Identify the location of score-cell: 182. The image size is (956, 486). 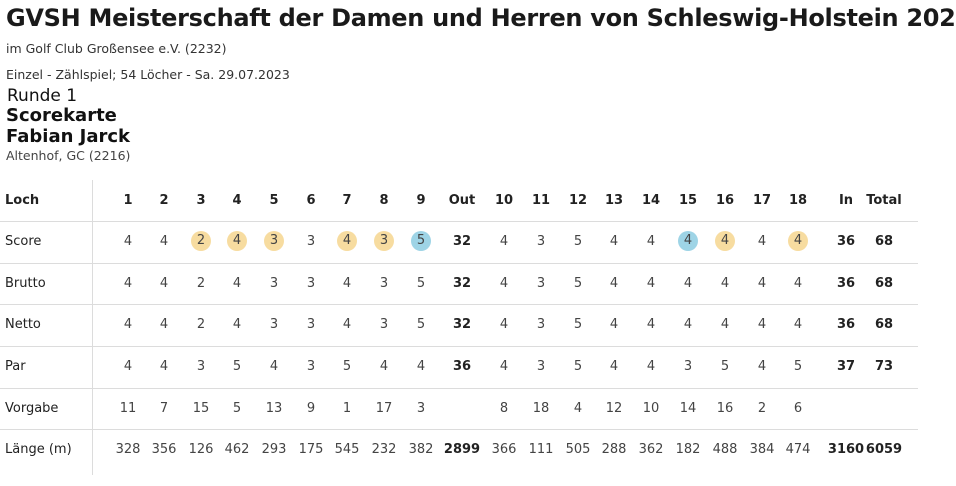
(688, 449).